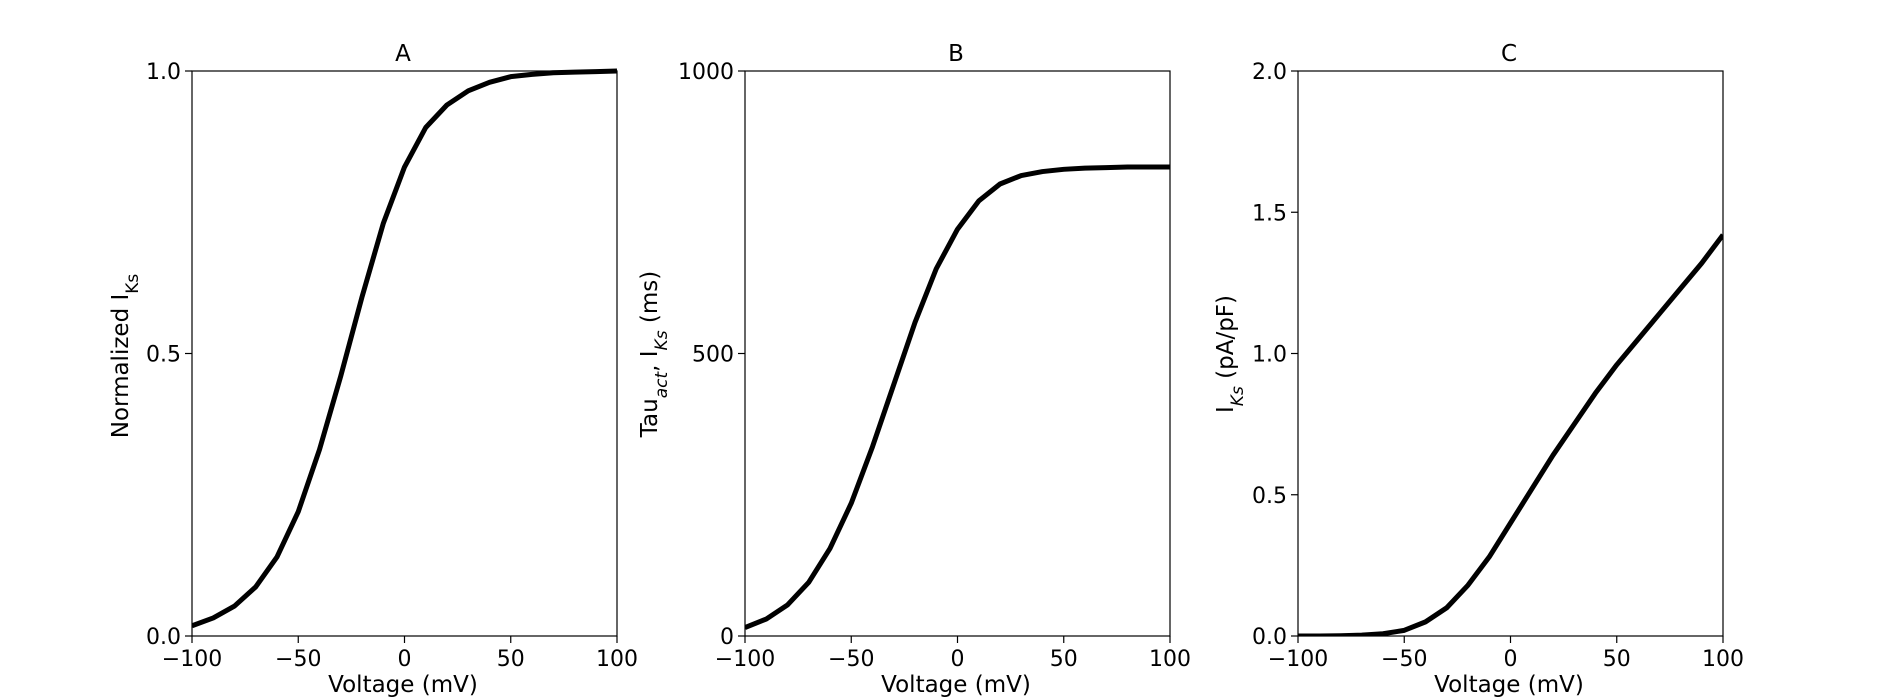 This screenshot has width=1900, height=700. I want to click on panel-c-x-tick-label: −100, so click(1298, 659).